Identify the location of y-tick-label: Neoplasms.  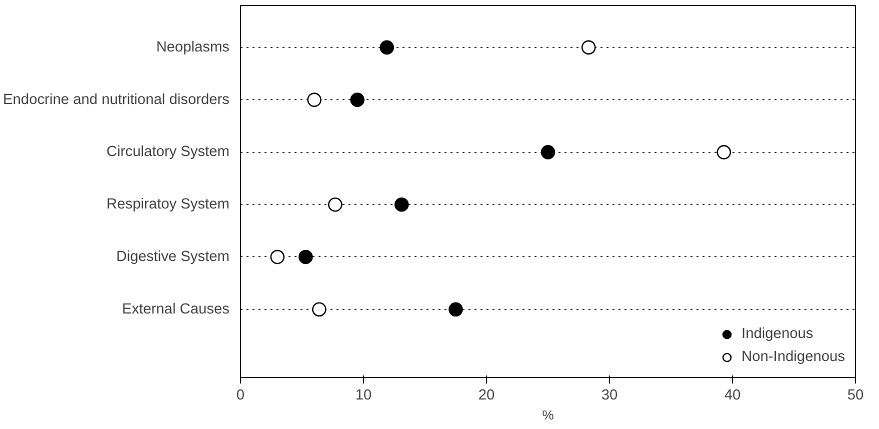
(193, 47).